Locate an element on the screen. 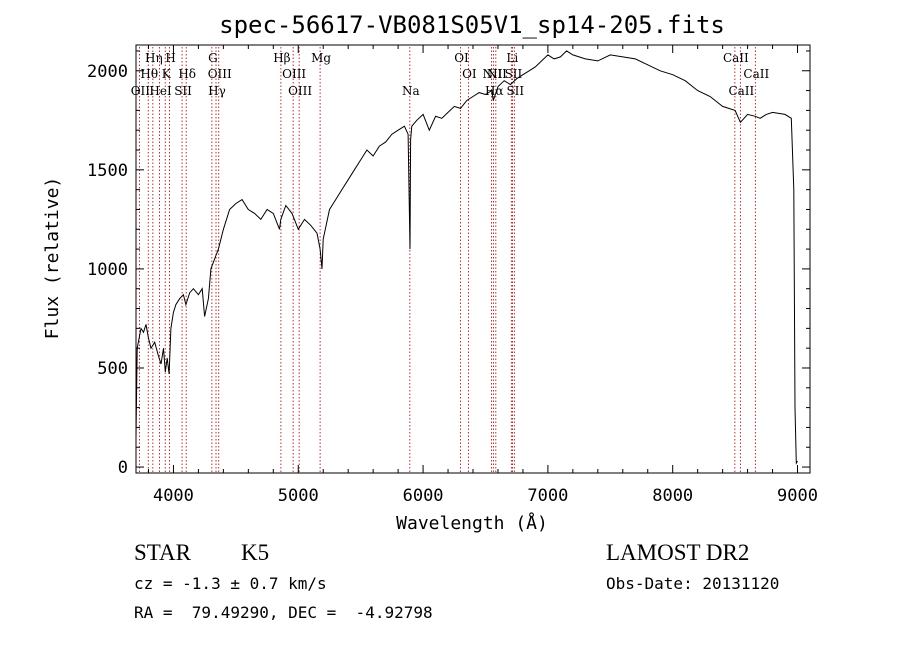  line-label: Hα is located at coordinates (494, 91).